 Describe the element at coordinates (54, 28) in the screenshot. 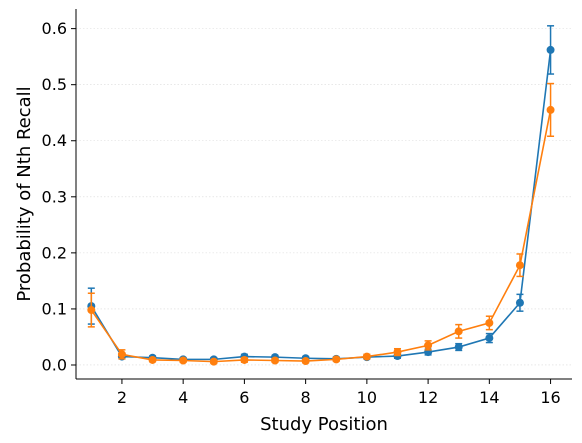

I see `y-tick-label: 0.6` at that location.